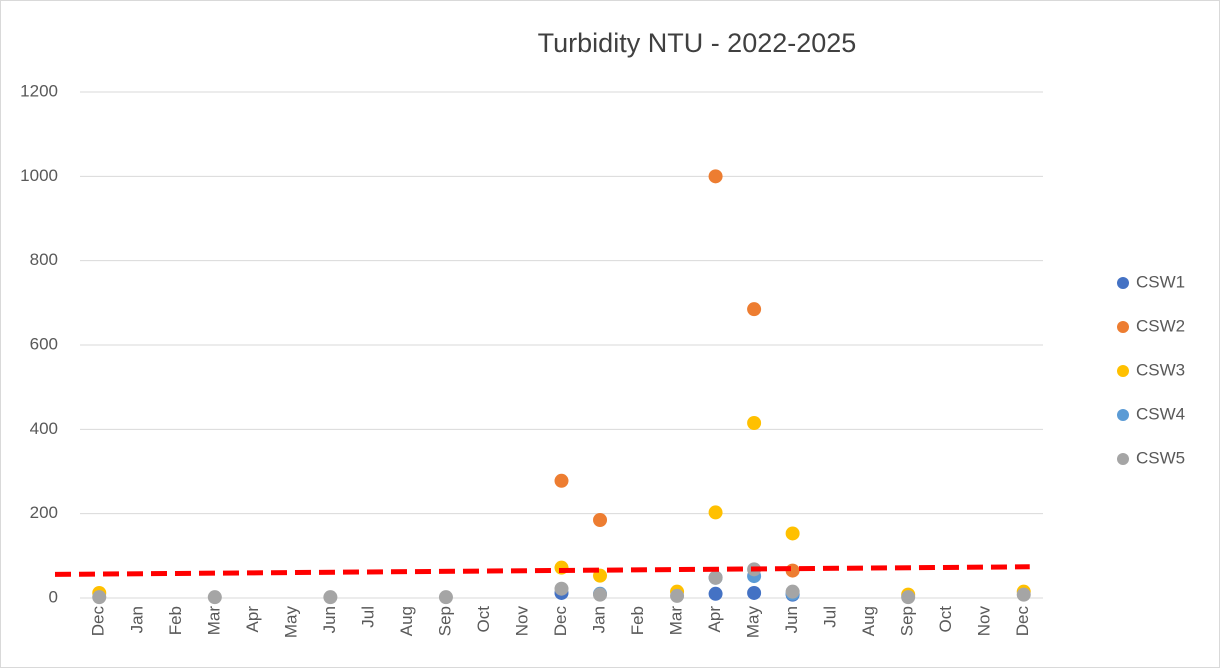 Image resolution: width=1221 pixels, height=669 pixels. I want to click on legend-label: CSW4, so click(1160, 413).